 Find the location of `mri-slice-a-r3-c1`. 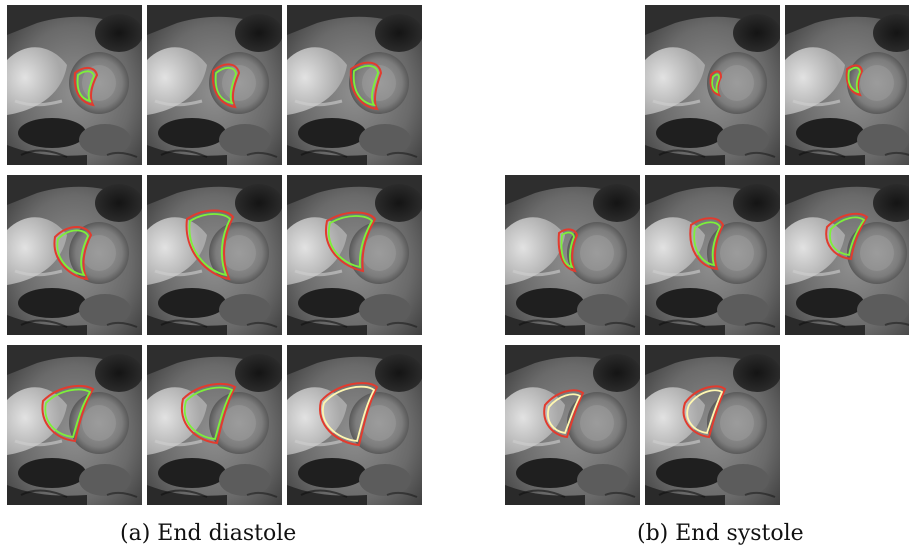

mri-slice-a-r3-c1 is located at coordinates (74, 425).